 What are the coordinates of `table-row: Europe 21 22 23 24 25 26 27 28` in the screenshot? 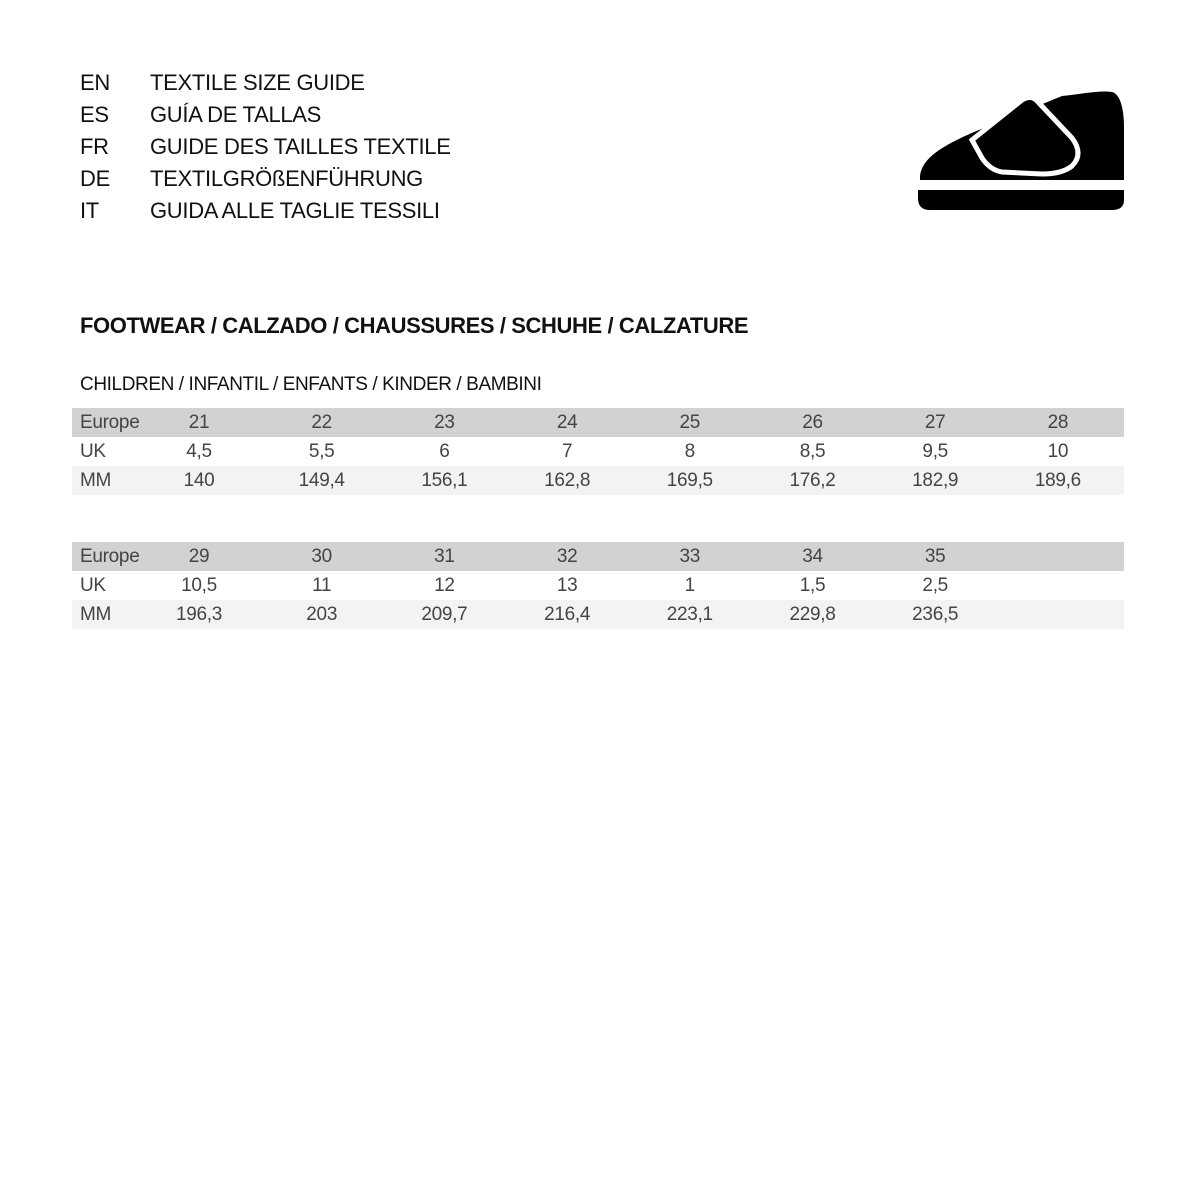 It's located at (598, 422).